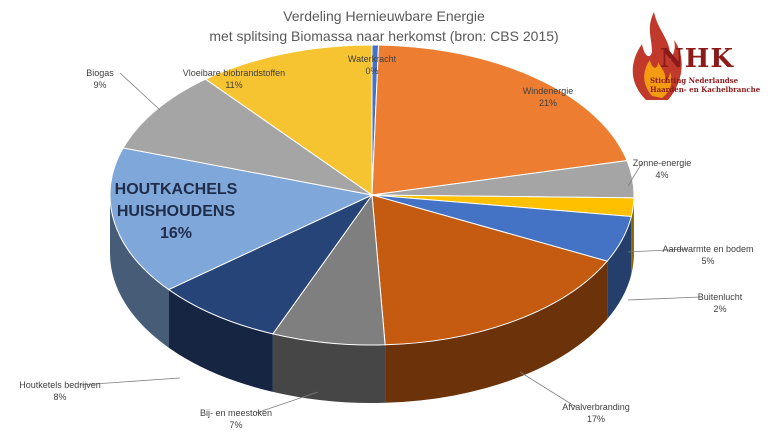 This screenshot has height=441, width=768. I want to click on pie-slice-afvalverbranding, so click(490, 270).